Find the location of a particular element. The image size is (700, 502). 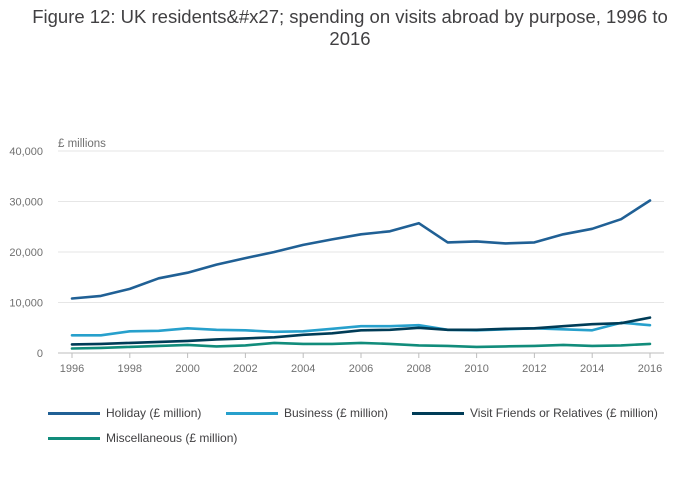

series-line-visit-friends is located at coordinates (361, 331).